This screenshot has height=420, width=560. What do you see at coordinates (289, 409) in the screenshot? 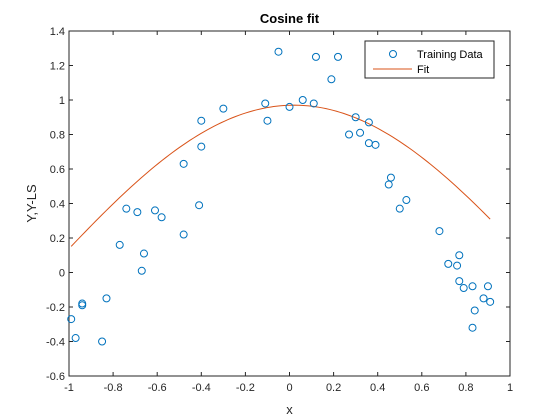
I see `x-axis-label: x` at bounding box center [289, 409].